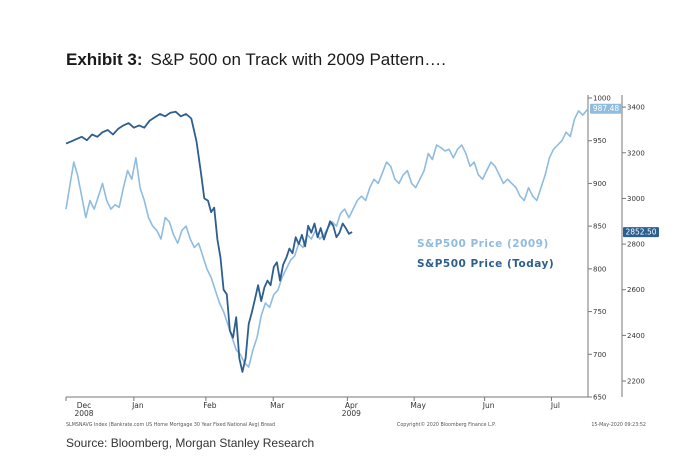 The height and width of the screenshot is (473, 676). I want to click on right-axis: 2200 2400 2600 2800 3000 3200 3400, so click(633, 245).